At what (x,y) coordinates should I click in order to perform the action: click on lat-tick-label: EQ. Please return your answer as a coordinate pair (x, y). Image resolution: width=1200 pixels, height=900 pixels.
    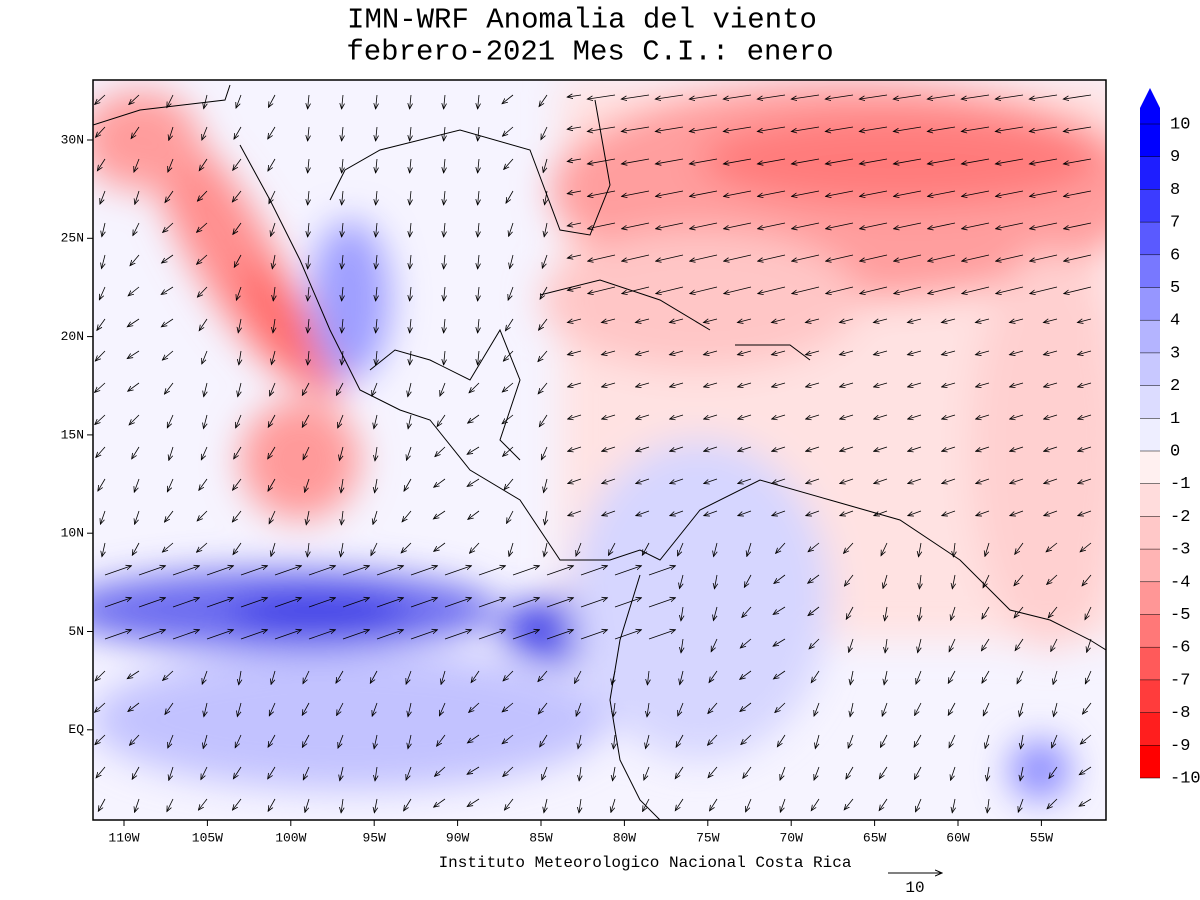
    Looking at the image, I should click on (76, 729).